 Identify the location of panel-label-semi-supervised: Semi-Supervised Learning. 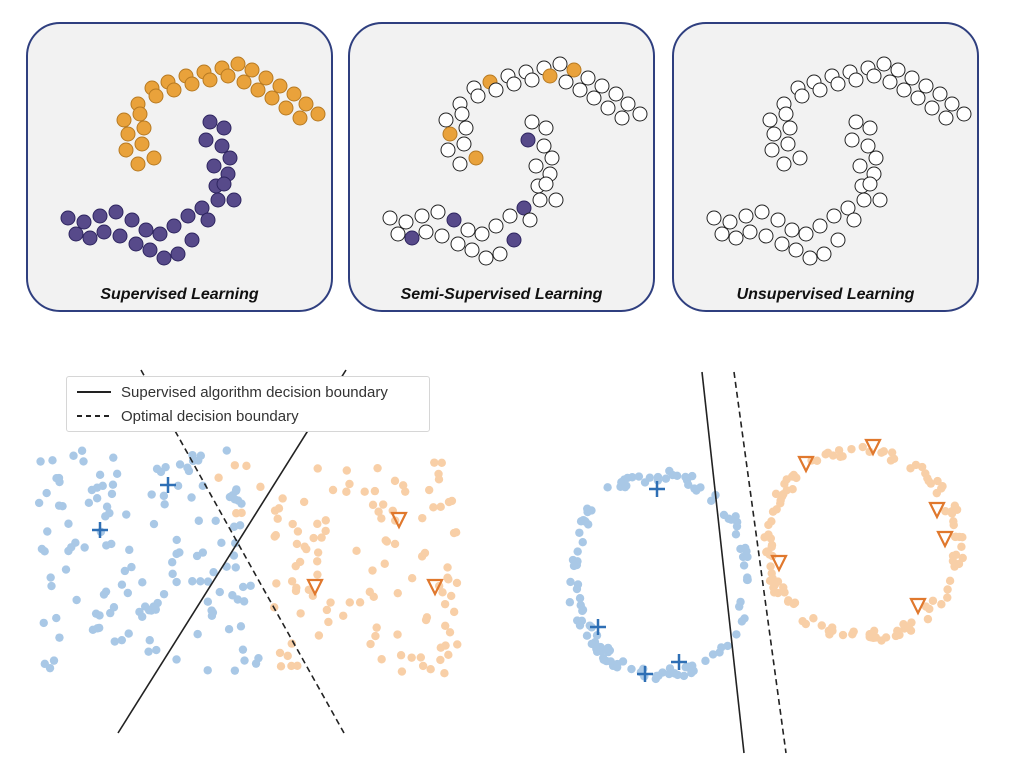
(501, 294).